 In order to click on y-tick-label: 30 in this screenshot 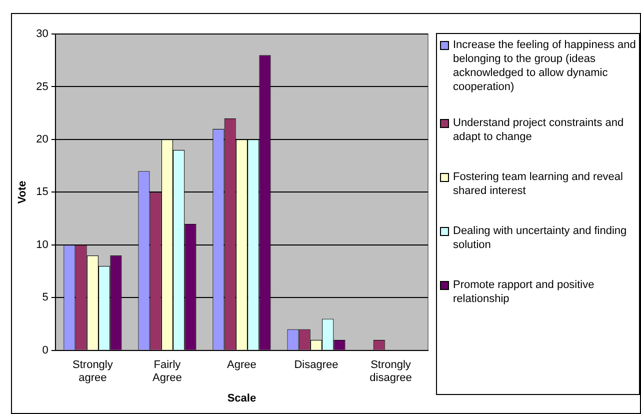, I will do `click(42, 34)`.